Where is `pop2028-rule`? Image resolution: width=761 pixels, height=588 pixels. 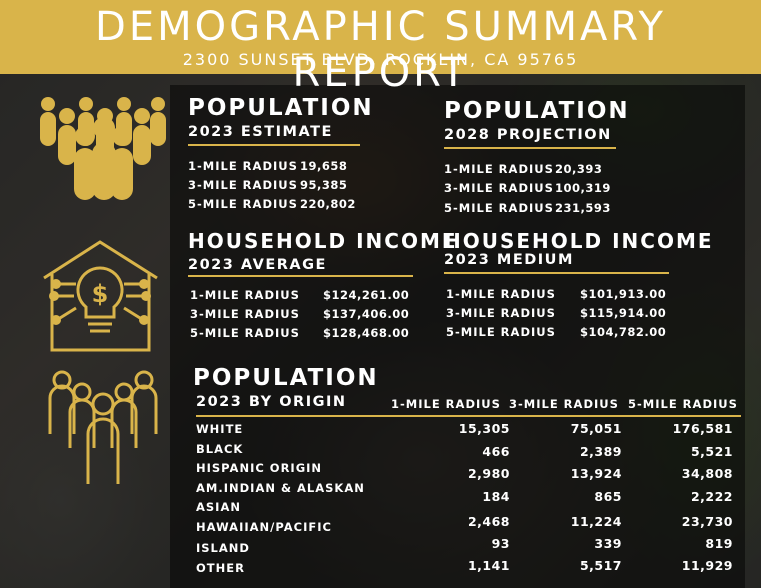 pop2028-rule is located at coordinates (530, 148).